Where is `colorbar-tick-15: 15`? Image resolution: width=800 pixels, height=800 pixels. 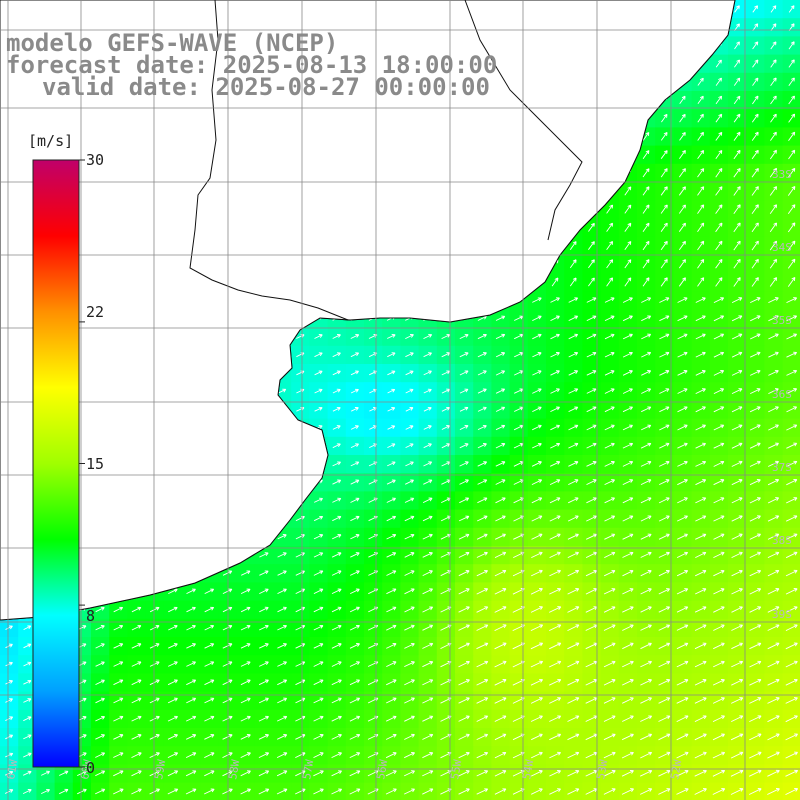 colorbar-tick-15: 15 is located at coordinates (95, 464).